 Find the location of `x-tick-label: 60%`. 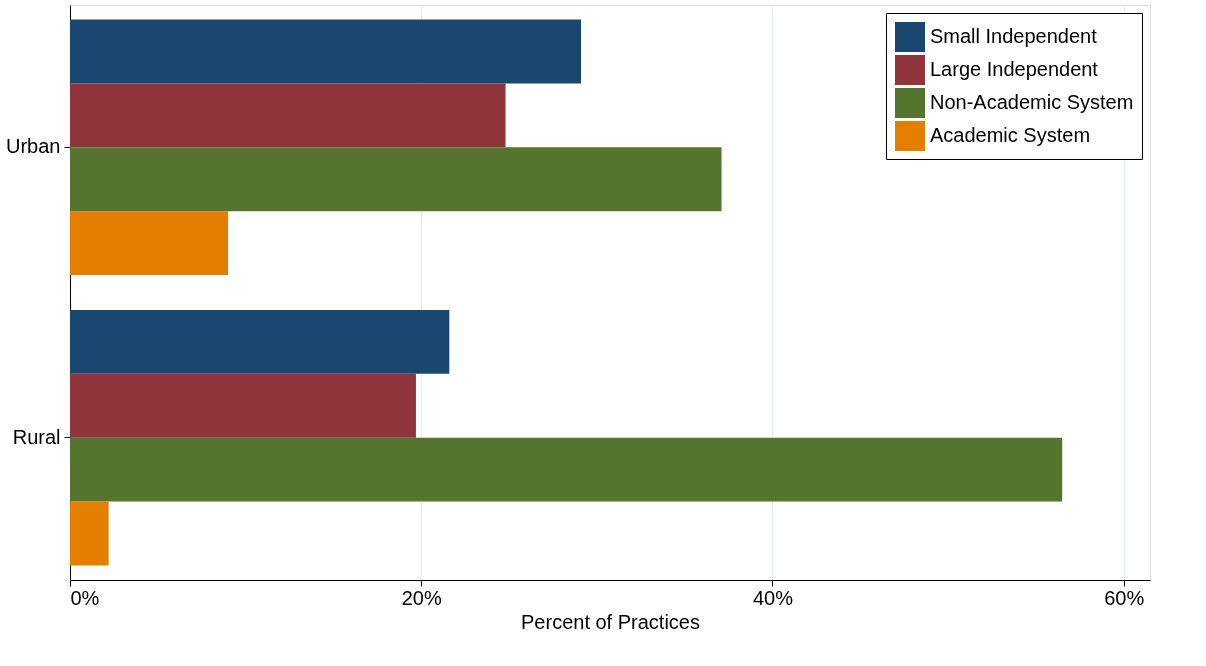

x-tick-label: 60% is located at coordinates (1124, 597).